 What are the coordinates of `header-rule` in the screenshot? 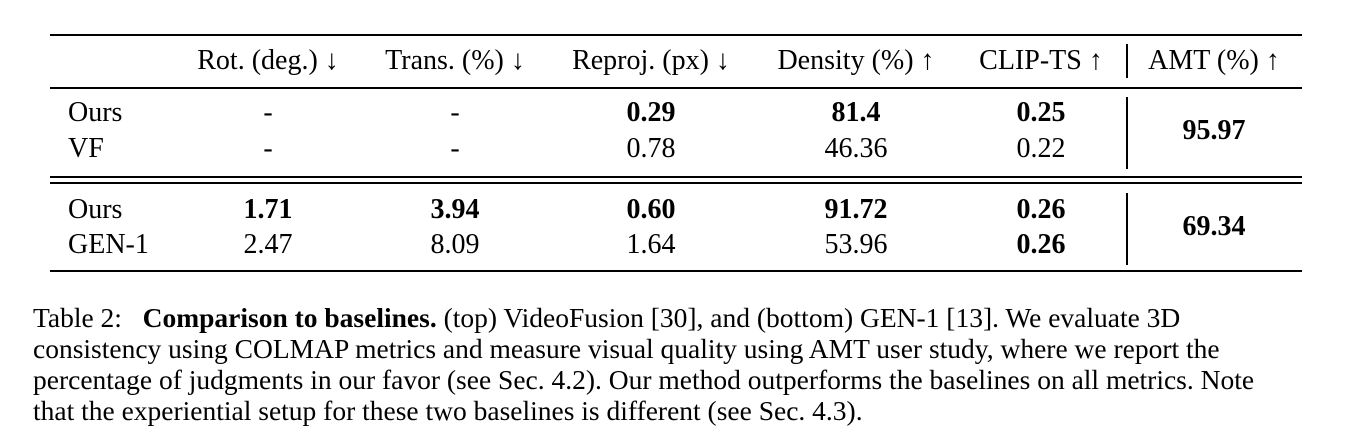 It's located at (676, 88).